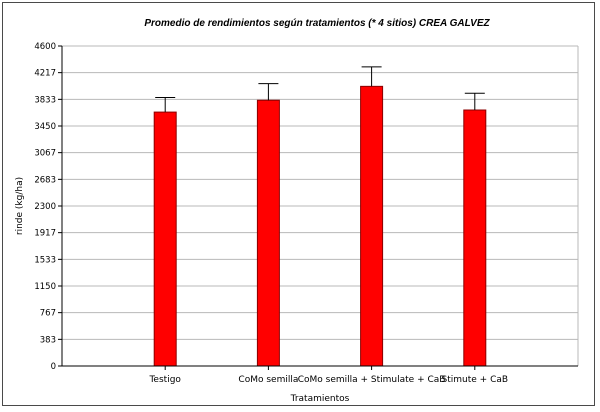 This screenshot has height=412, width=600. I want to click on y-tick-label: 1150, so click(45, 287).